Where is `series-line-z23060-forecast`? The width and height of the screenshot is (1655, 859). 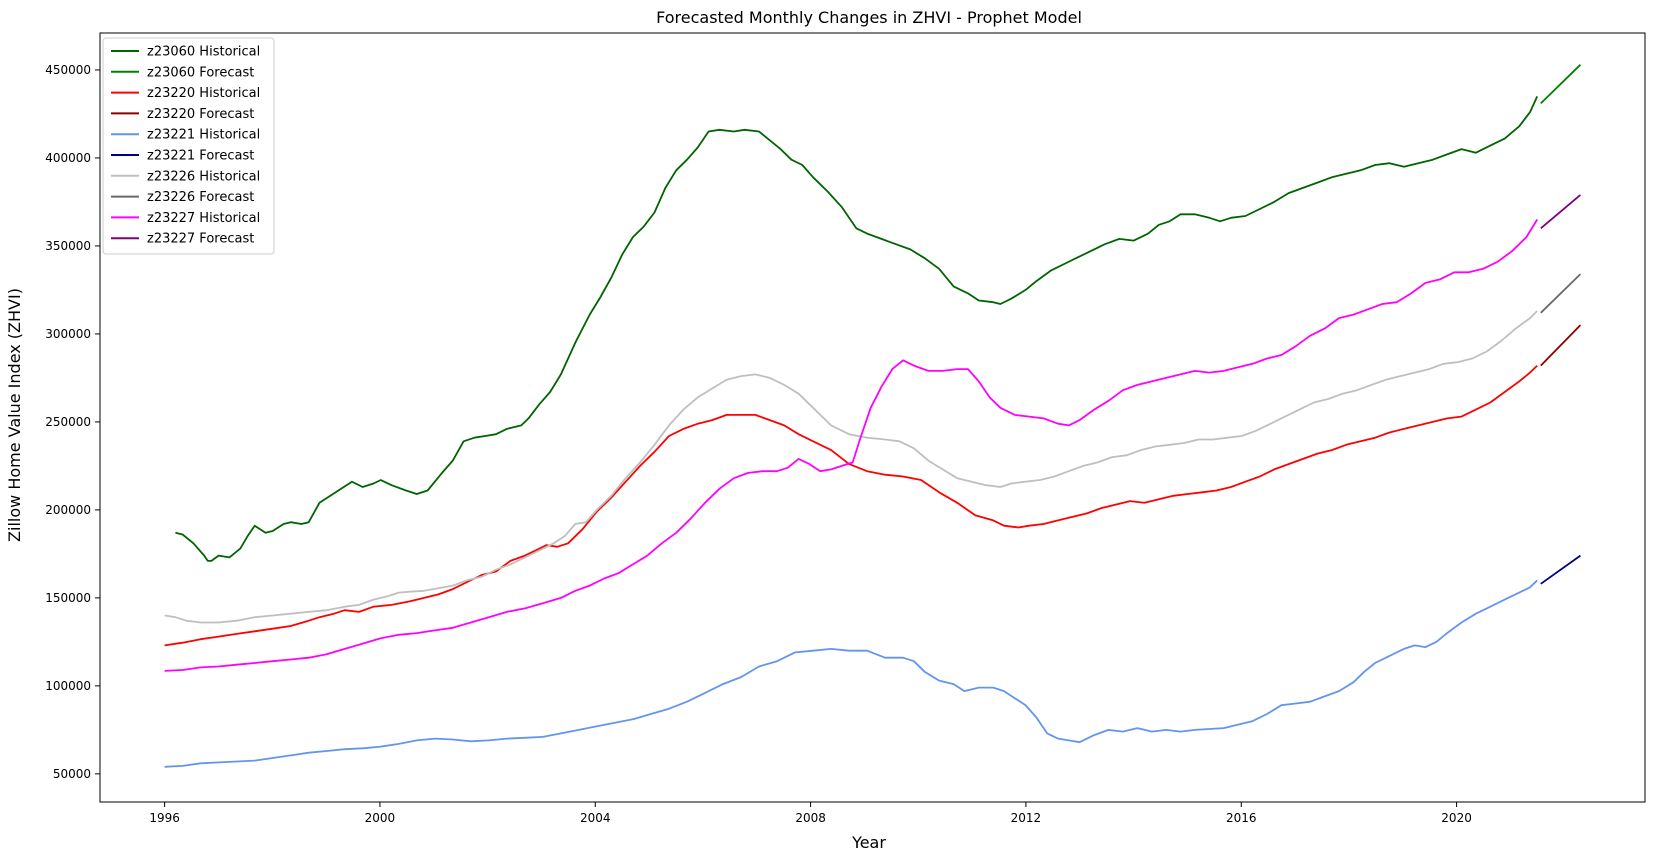 series-line-z23060-forecast is located at coordinates (1561, 84).